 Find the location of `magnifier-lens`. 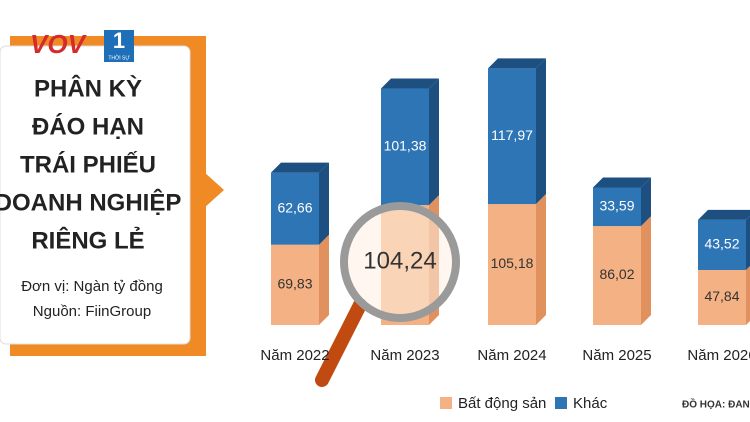

magnifier-lens is located at coordinates (400, 262).